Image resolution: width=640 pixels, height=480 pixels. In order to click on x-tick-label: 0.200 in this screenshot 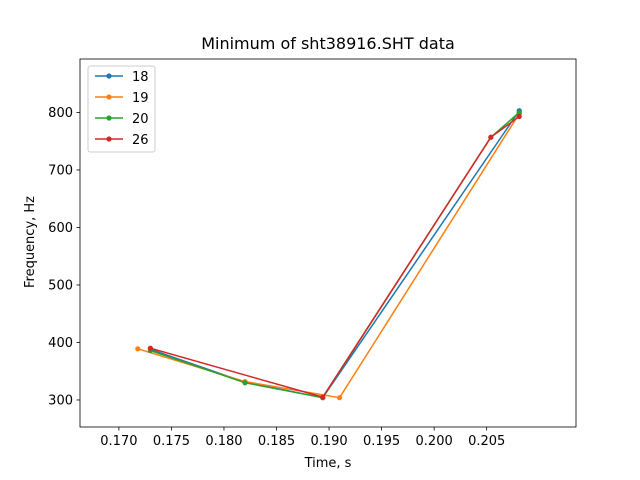, I will do `click(434, 441)`.